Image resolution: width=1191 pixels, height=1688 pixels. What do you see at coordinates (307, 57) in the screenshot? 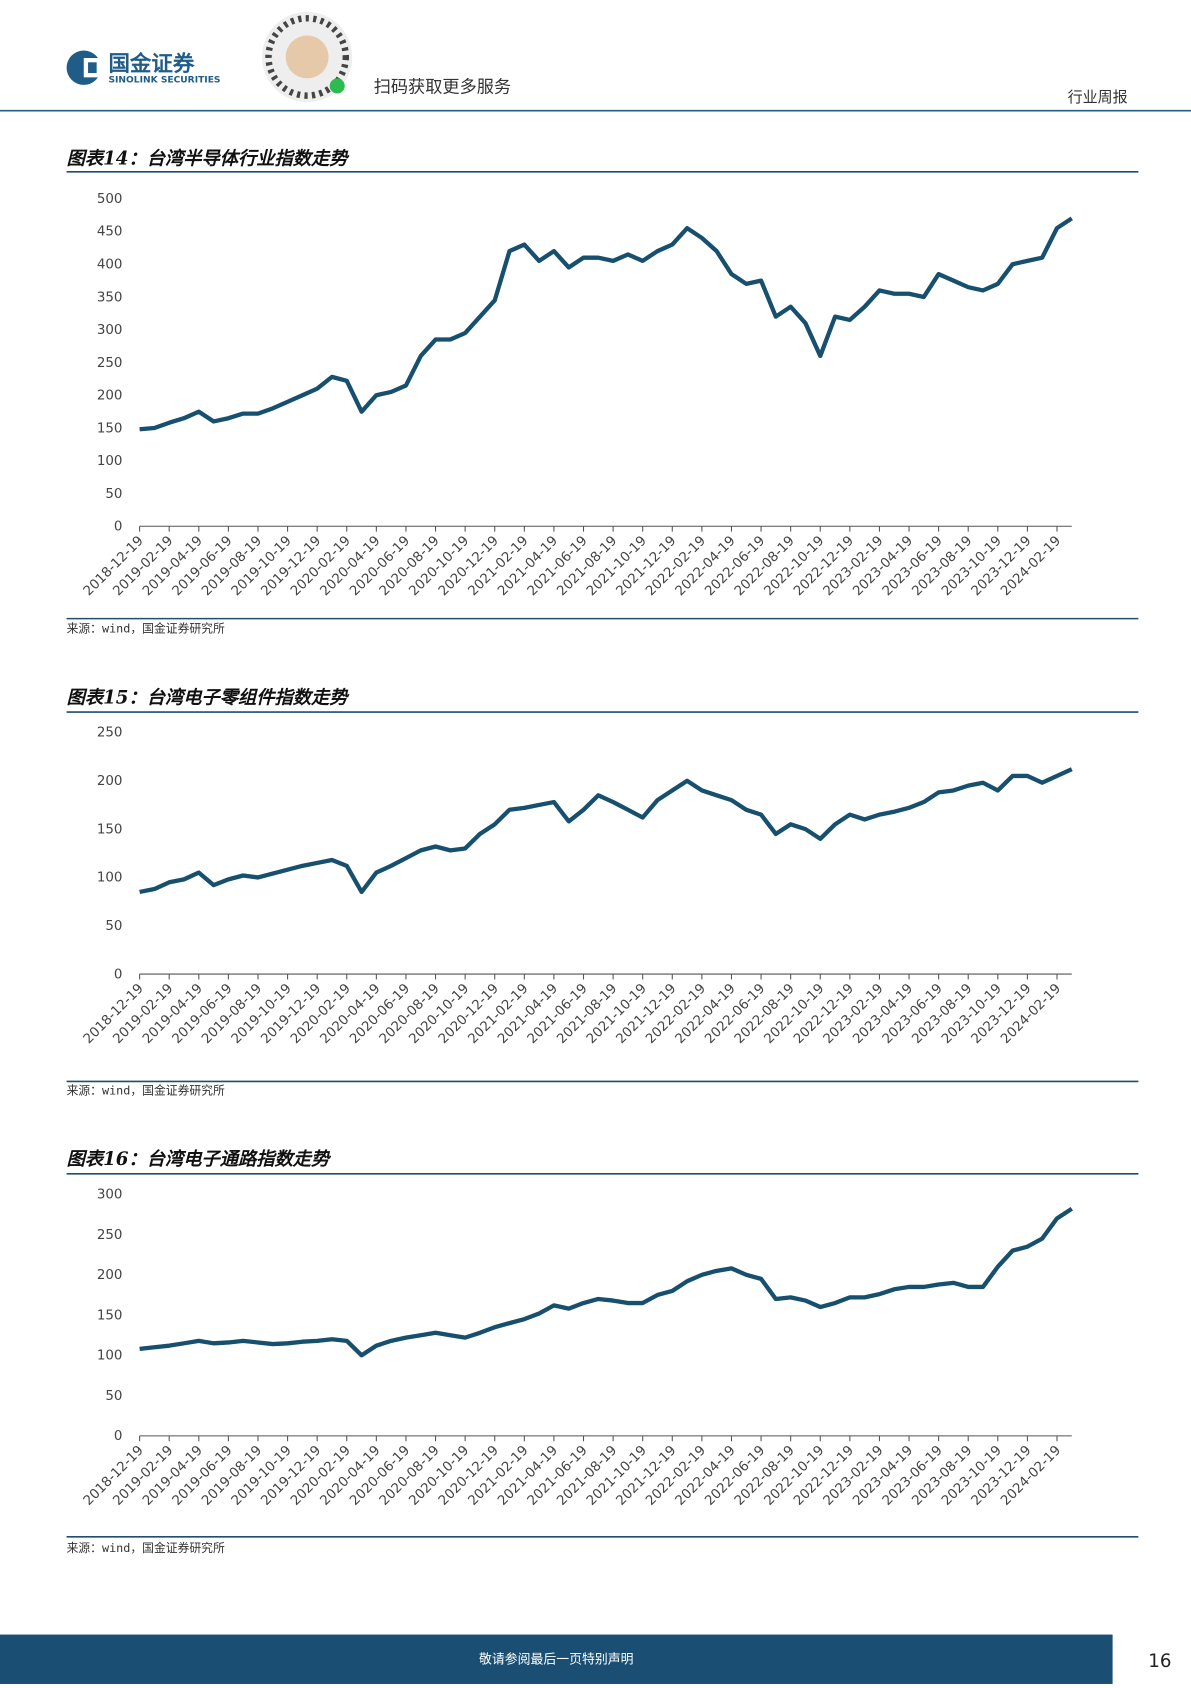
I see `qr-code` at bounding box center [307, 57].